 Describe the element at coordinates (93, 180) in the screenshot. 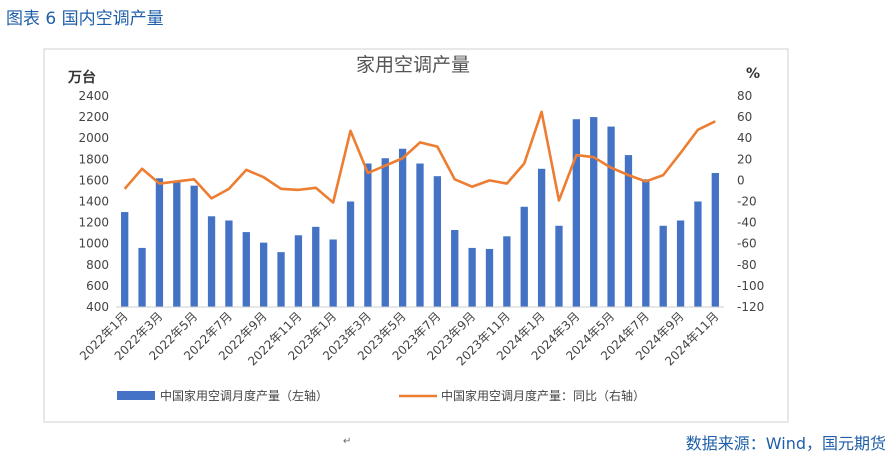

I see `left-tick-label: 1600` at that location.